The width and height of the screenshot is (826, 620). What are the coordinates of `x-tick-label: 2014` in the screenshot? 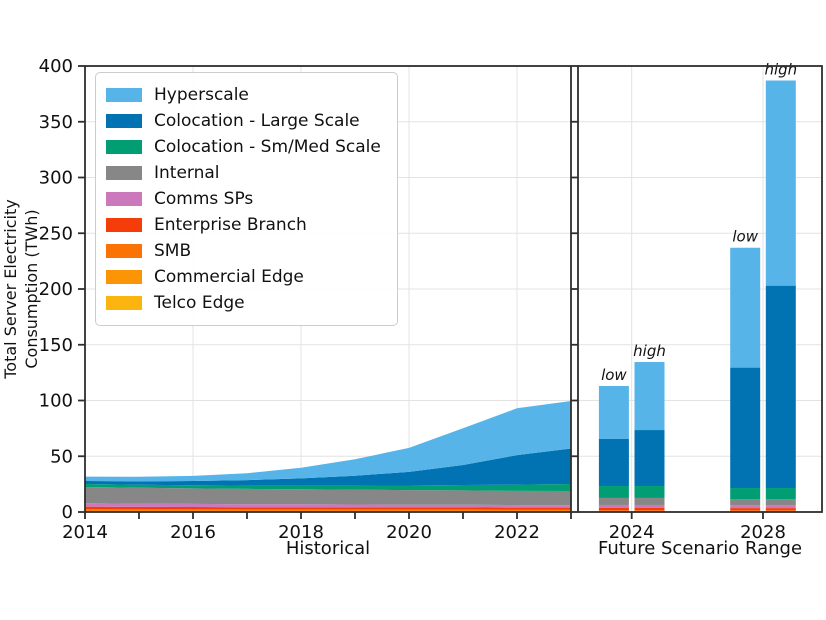 It's located at (85, 532).